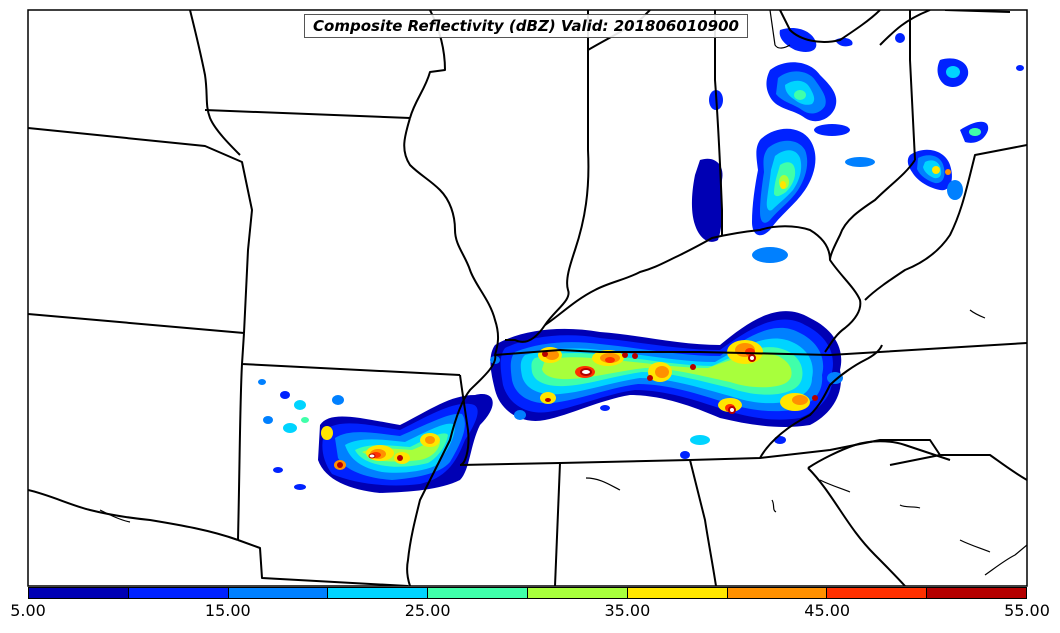 The height and width of the screenshot is (633, 1060). Describe the element at coordinates (136, 323) in the screenshot. I see `boundary-nebraska-kansas` at that location.